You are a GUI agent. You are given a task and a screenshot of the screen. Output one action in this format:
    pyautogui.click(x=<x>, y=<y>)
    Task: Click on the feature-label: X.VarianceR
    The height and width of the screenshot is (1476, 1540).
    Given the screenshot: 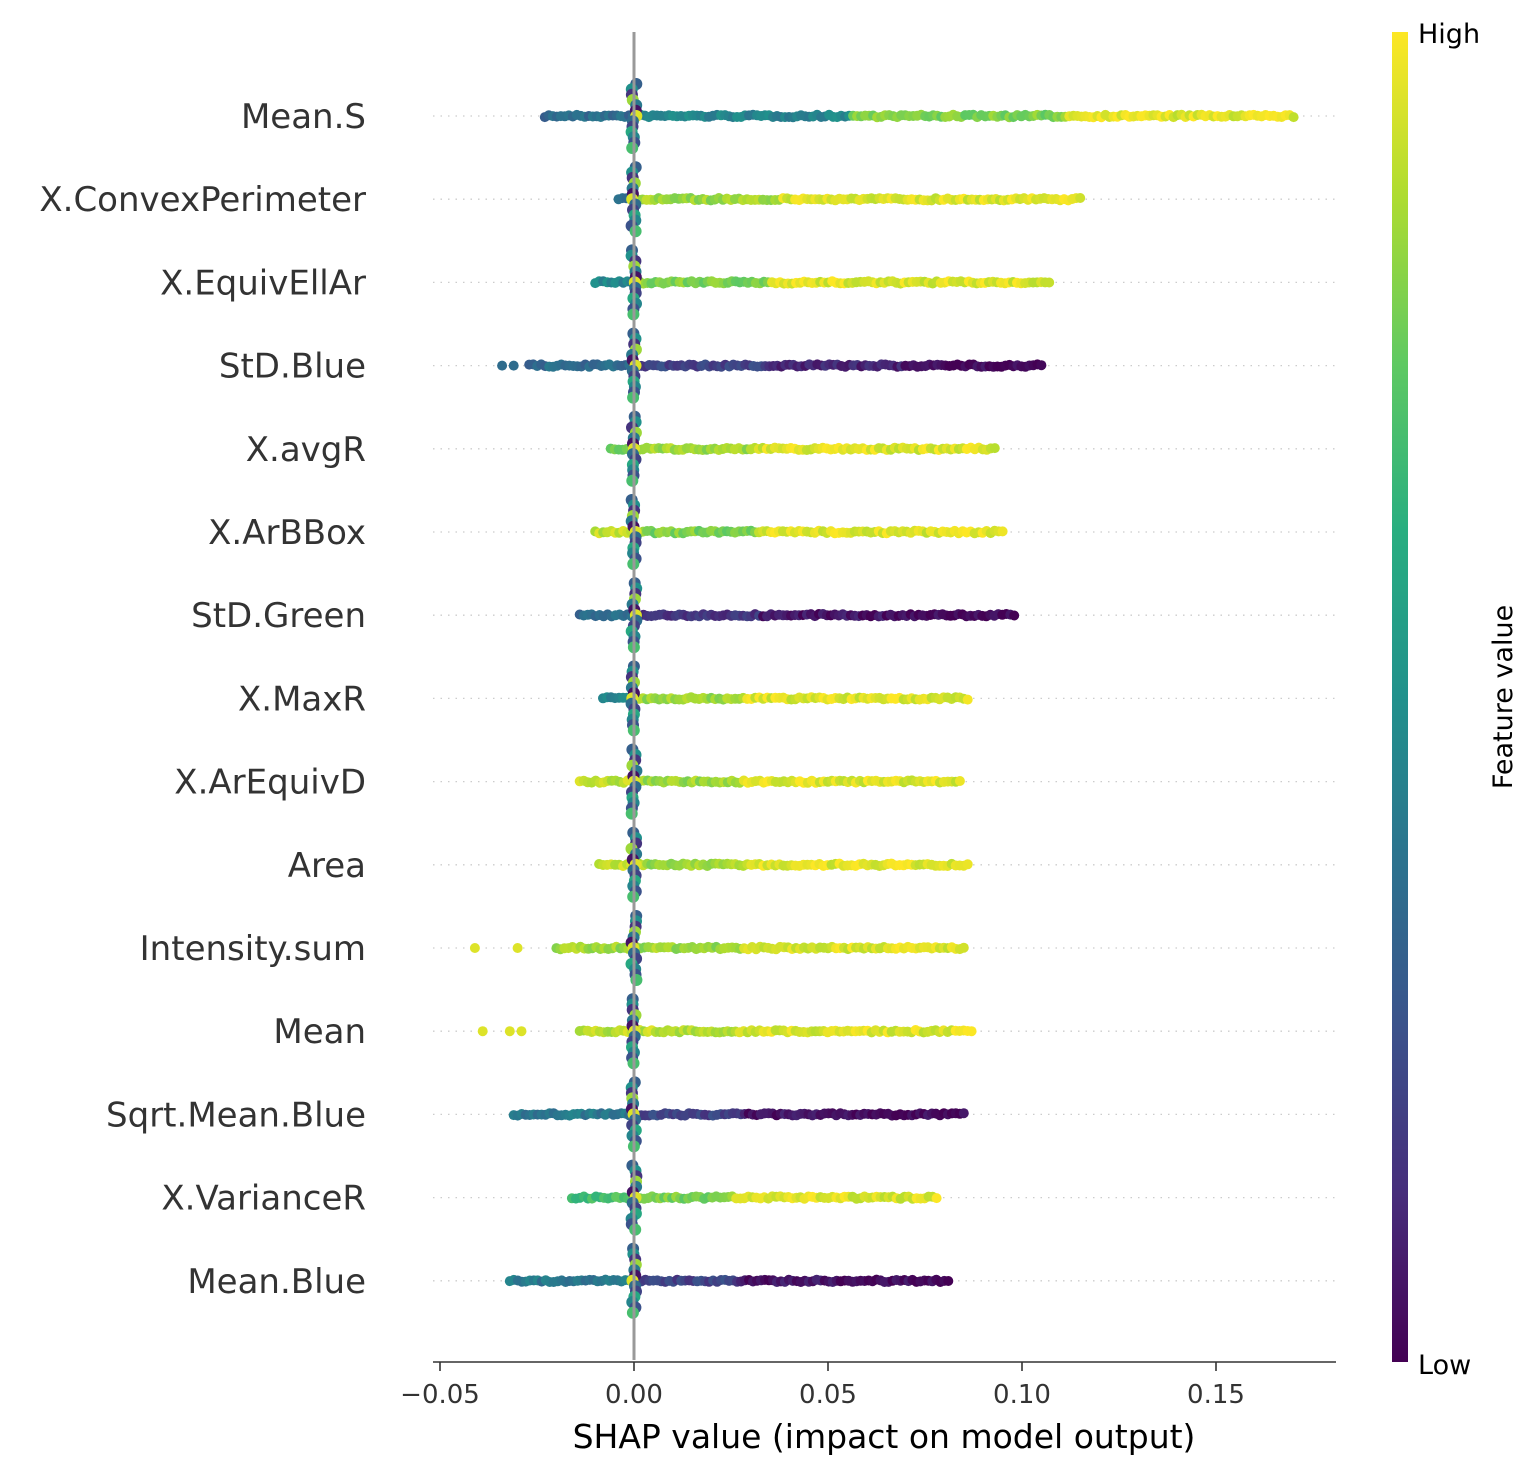 What is the action you would take?
    pyautogui.click(x=263, y=1199)
    